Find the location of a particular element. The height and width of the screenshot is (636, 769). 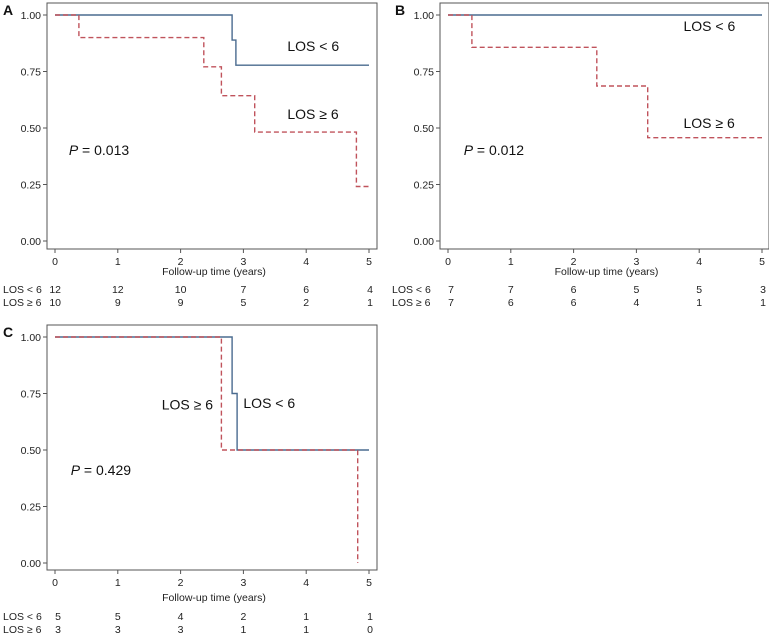

panel-label: A is located at coordinates (8, 10).